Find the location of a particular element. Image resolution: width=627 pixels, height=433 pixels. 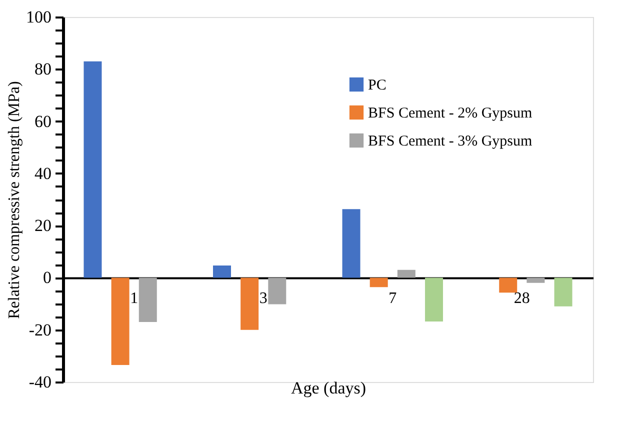

y-tick-label: 0 is located at coordinates (47, 278).